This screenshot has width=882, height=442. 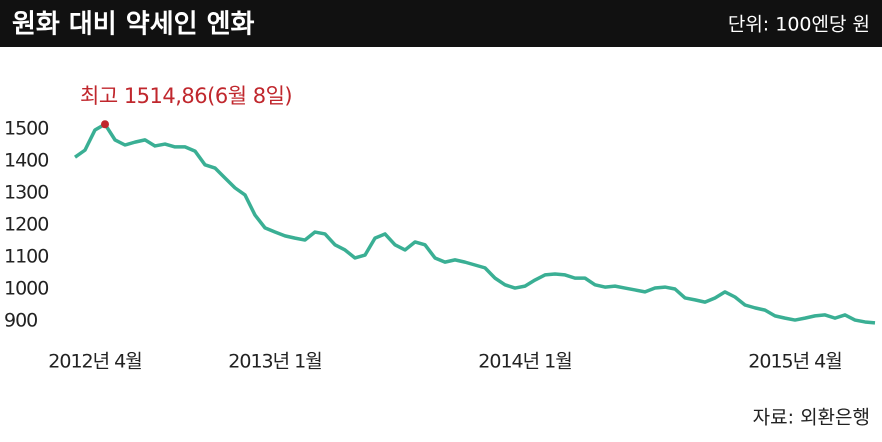 I want to click on y-tick-label: 1100, so click(x=26, y=257).